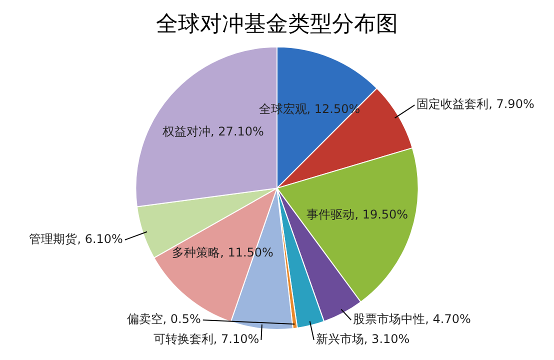 This screenshot has height=360, width=554. I want to click on slice-label: 权益对冲, 27.10%, so click(213, 131).